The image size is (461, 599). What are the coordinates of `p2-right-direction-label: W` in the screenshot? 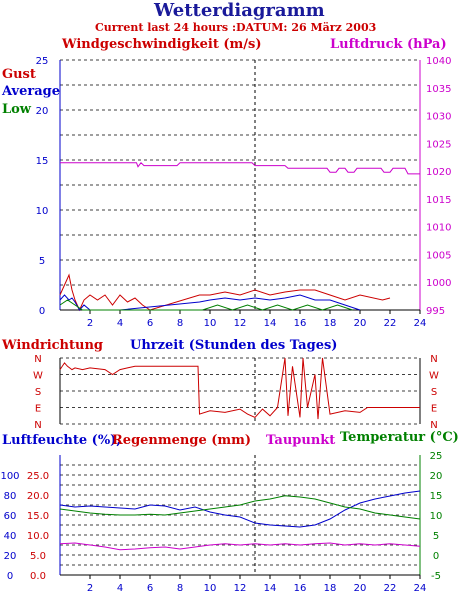 It's located at (434, 376).